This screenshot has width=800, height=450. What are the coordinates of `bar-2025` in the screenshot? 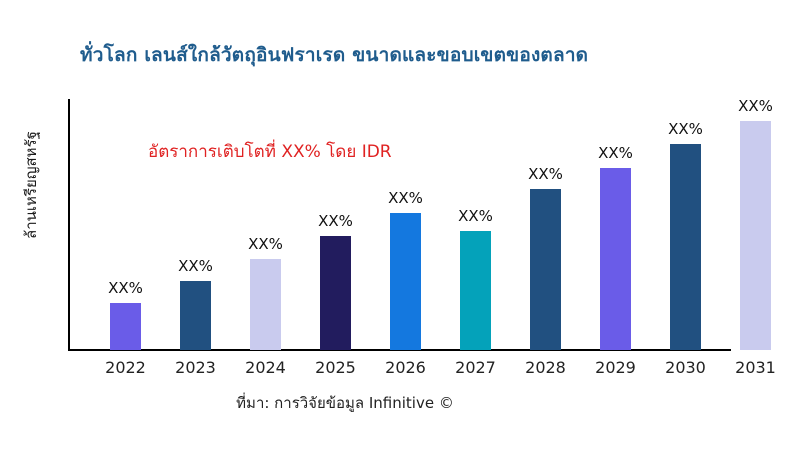 It's located at (335, 293).